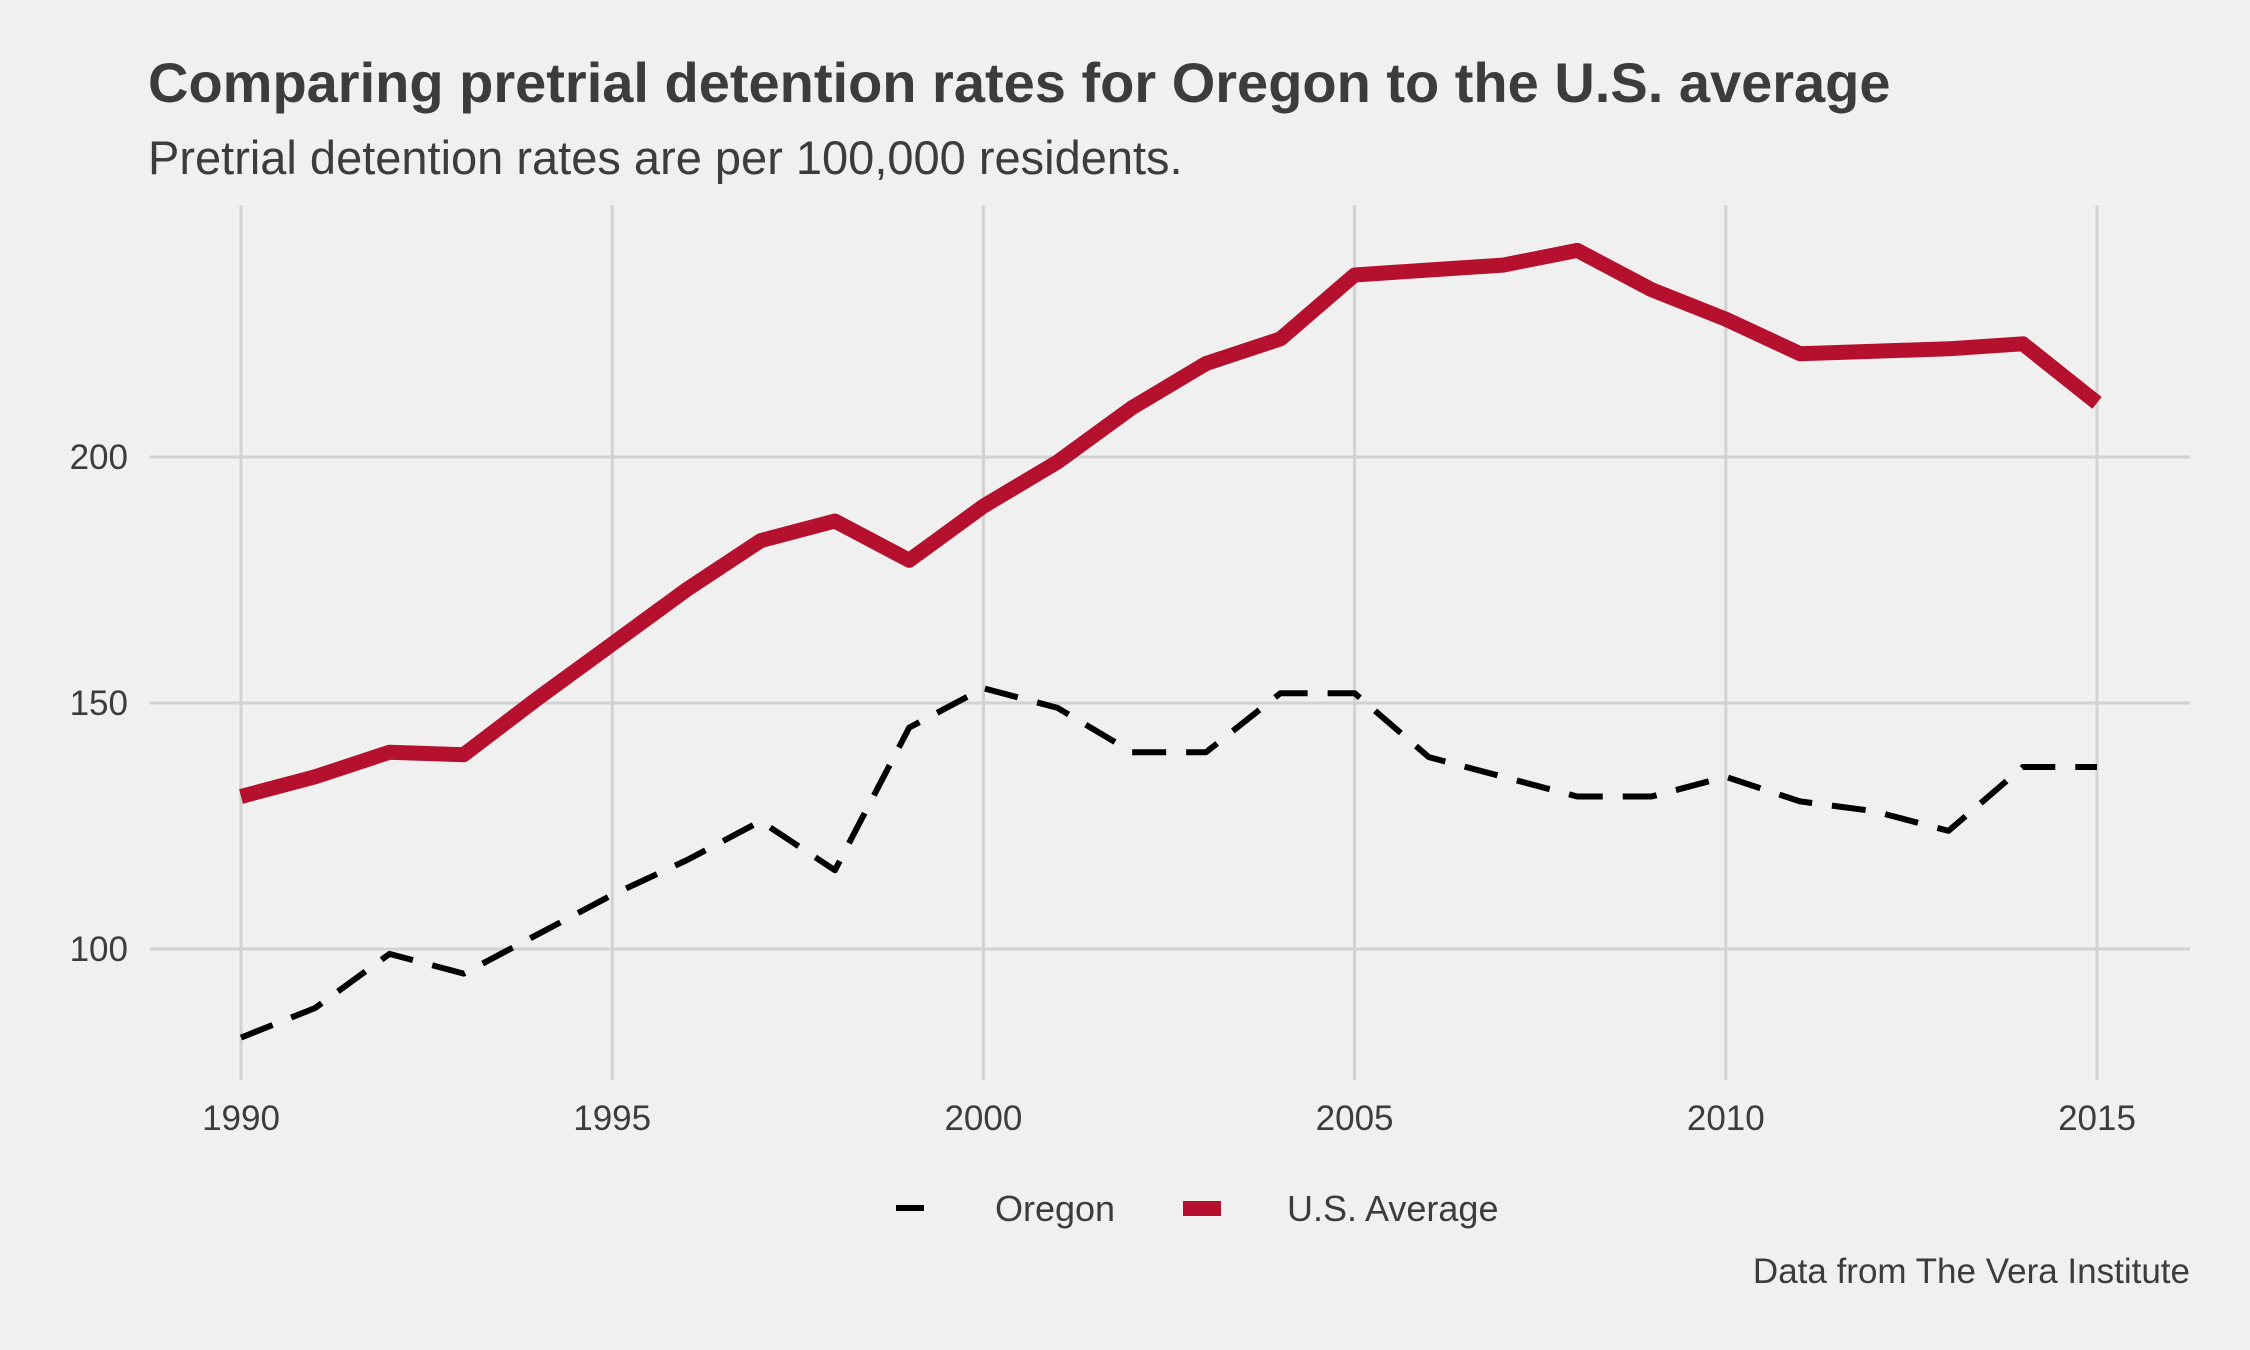  What do you see at coordinates (99, 703) in the screenshot?
I see `y-tick-label: 150` at bounding box center [99, 703].